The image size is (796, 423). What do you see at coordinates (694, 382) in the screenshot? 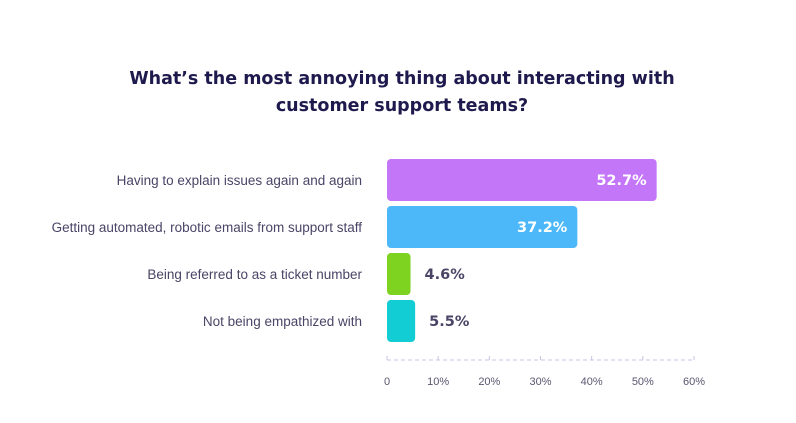
I see `x-tick-label: 60%` at bounding box center [694, 382].